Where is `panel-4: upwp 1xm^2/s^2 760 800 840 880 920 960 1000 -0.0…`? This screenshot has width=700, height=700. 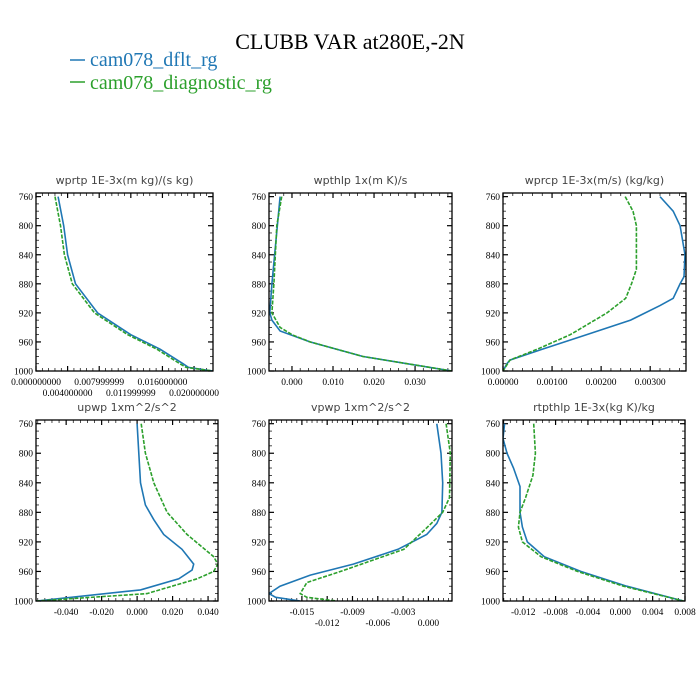
panel-4: upwp 1xm^2/s^2 760 800 840 880 920 960 1000 -0.0… is located at coordinates (116, 509).